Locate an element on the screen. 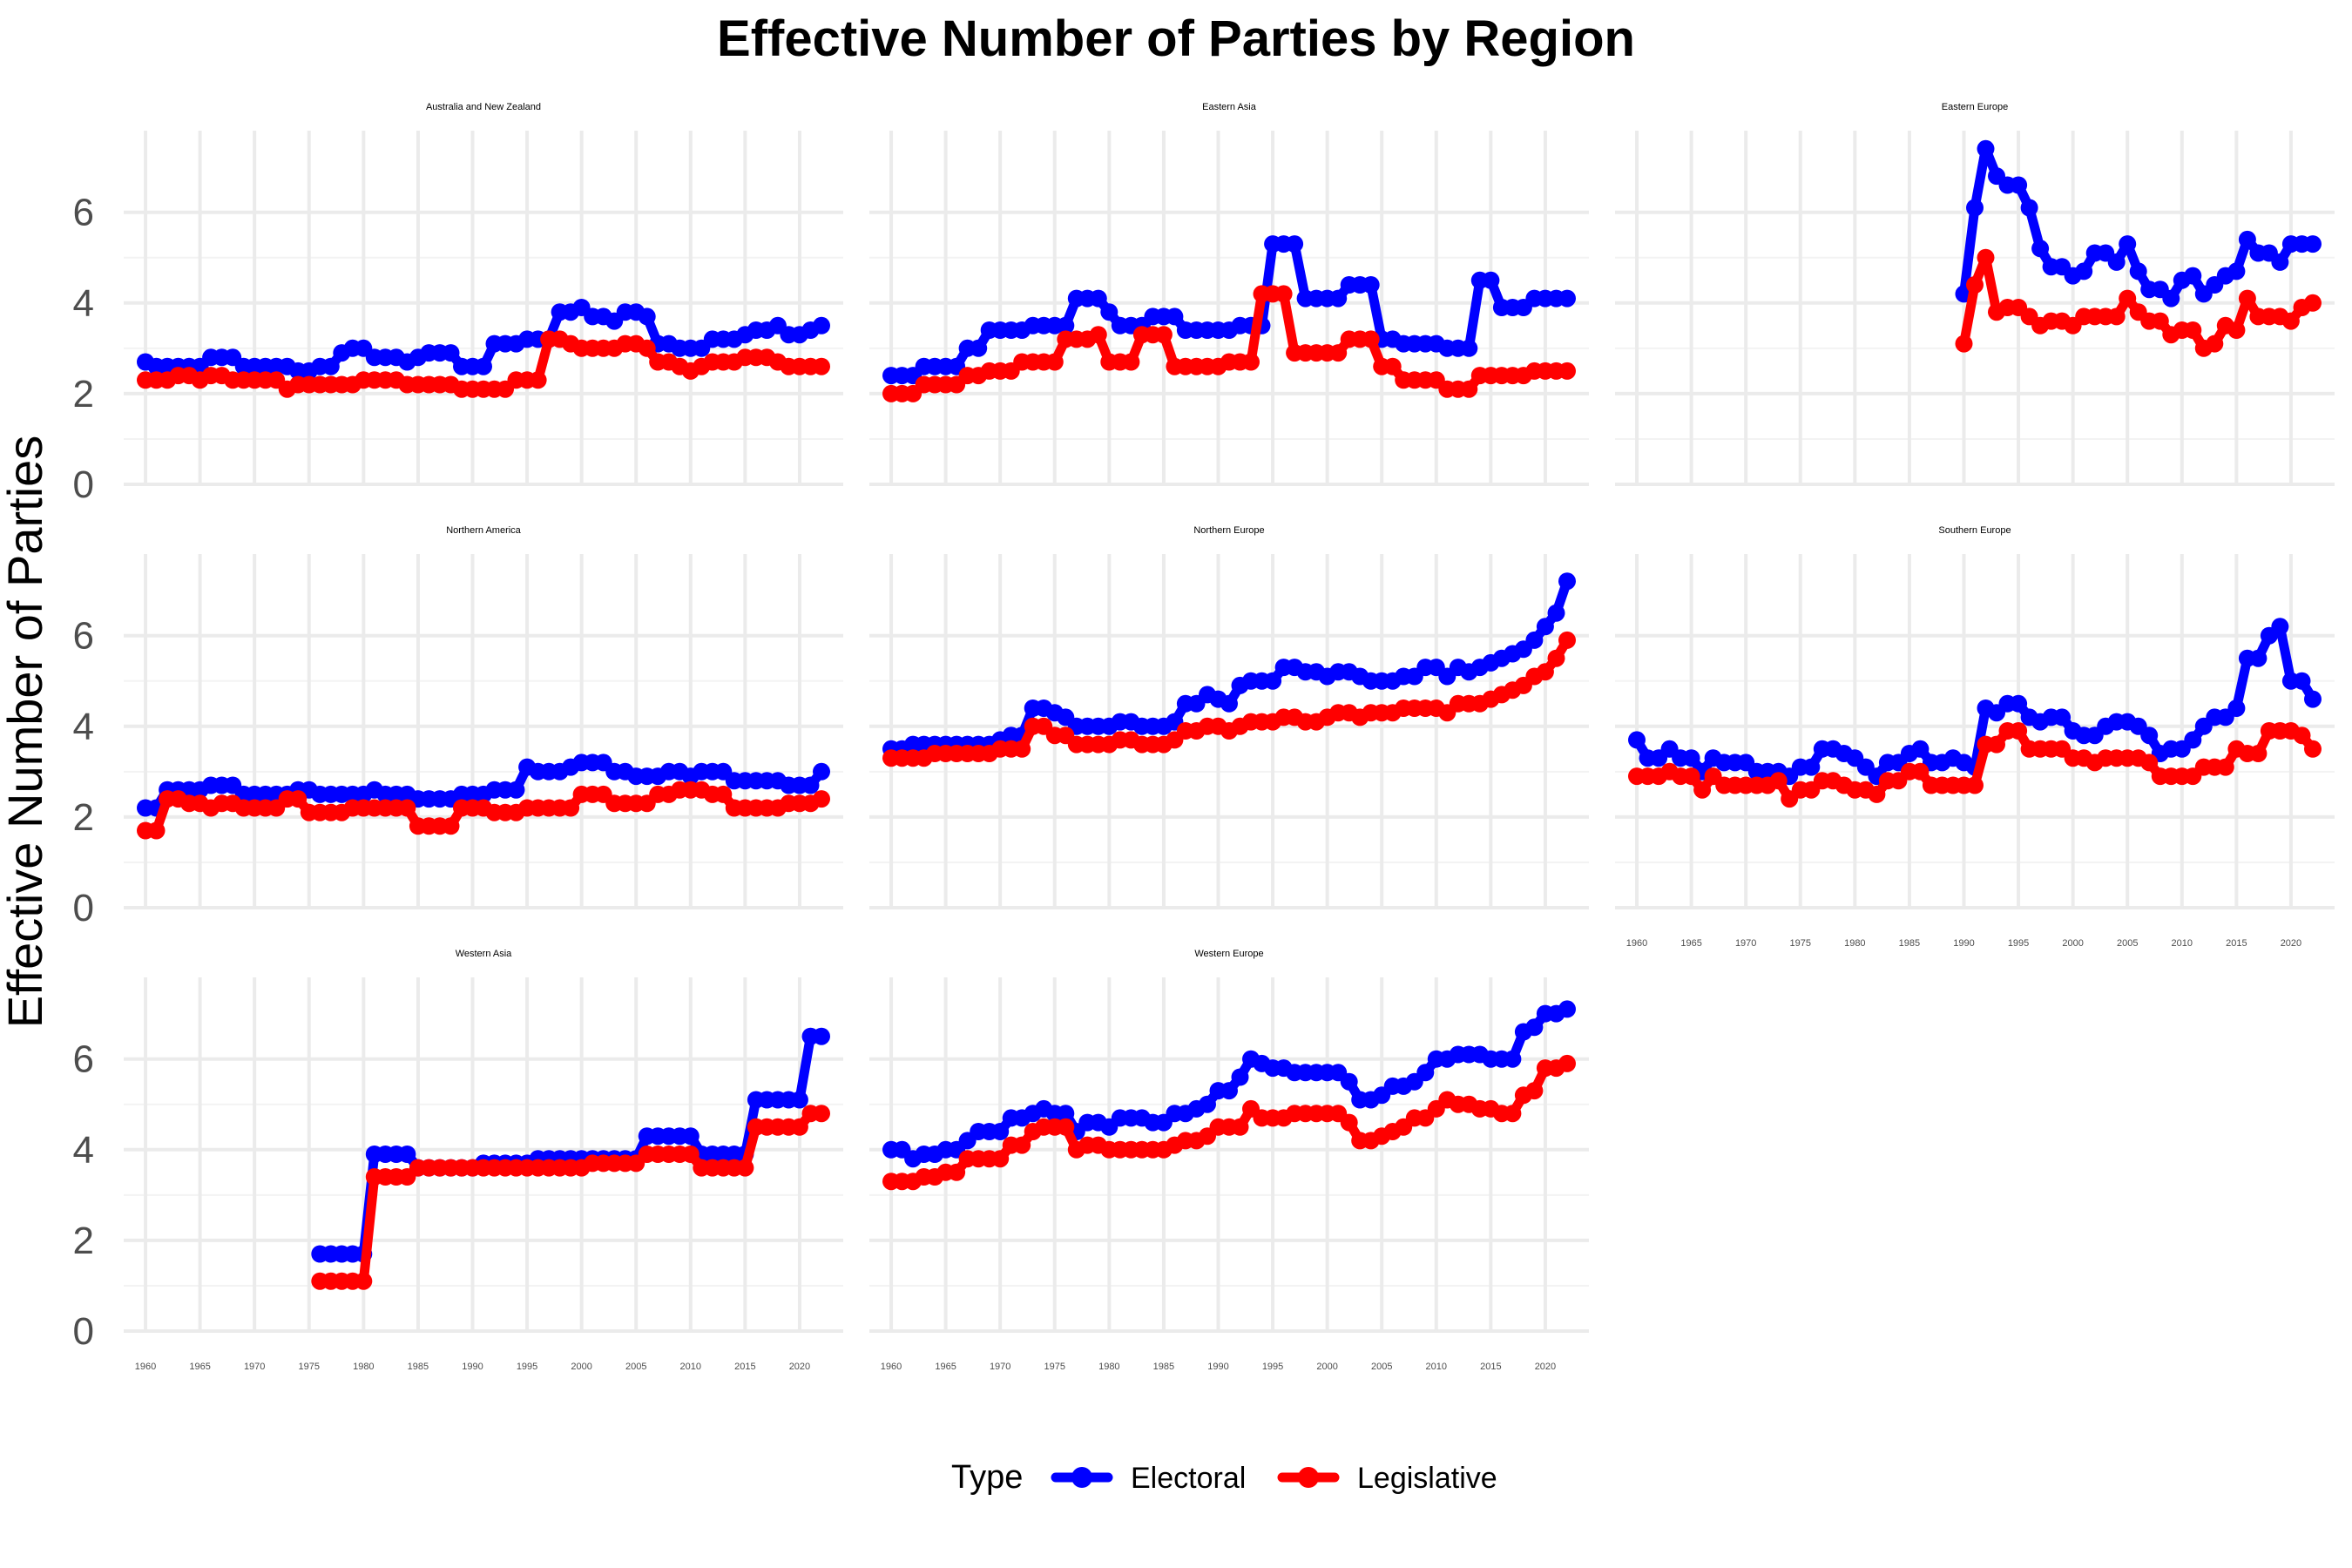 The image size is (2352, 1568). series-electoral-northern-america is located at coordinates (484, 785).